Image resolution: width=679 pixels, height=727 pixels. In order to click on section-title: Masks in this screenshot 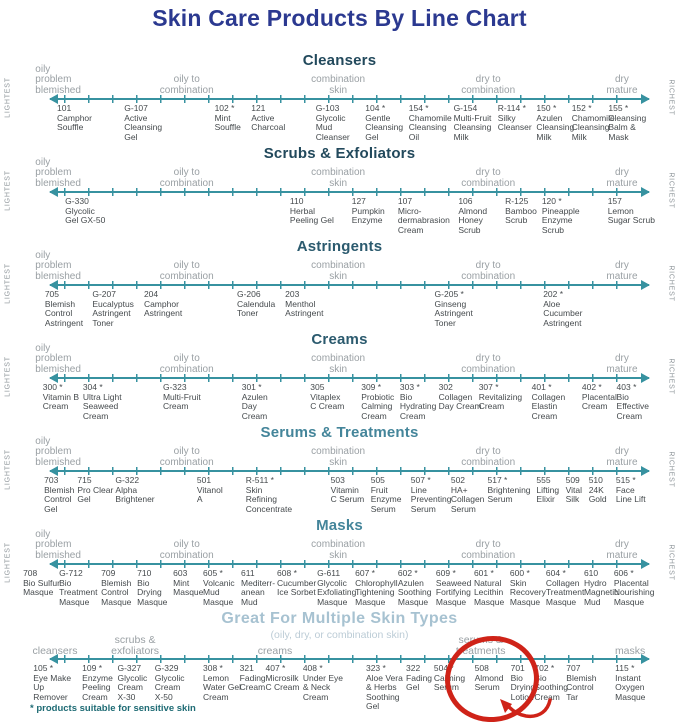, I will do `click(339, 525)`.